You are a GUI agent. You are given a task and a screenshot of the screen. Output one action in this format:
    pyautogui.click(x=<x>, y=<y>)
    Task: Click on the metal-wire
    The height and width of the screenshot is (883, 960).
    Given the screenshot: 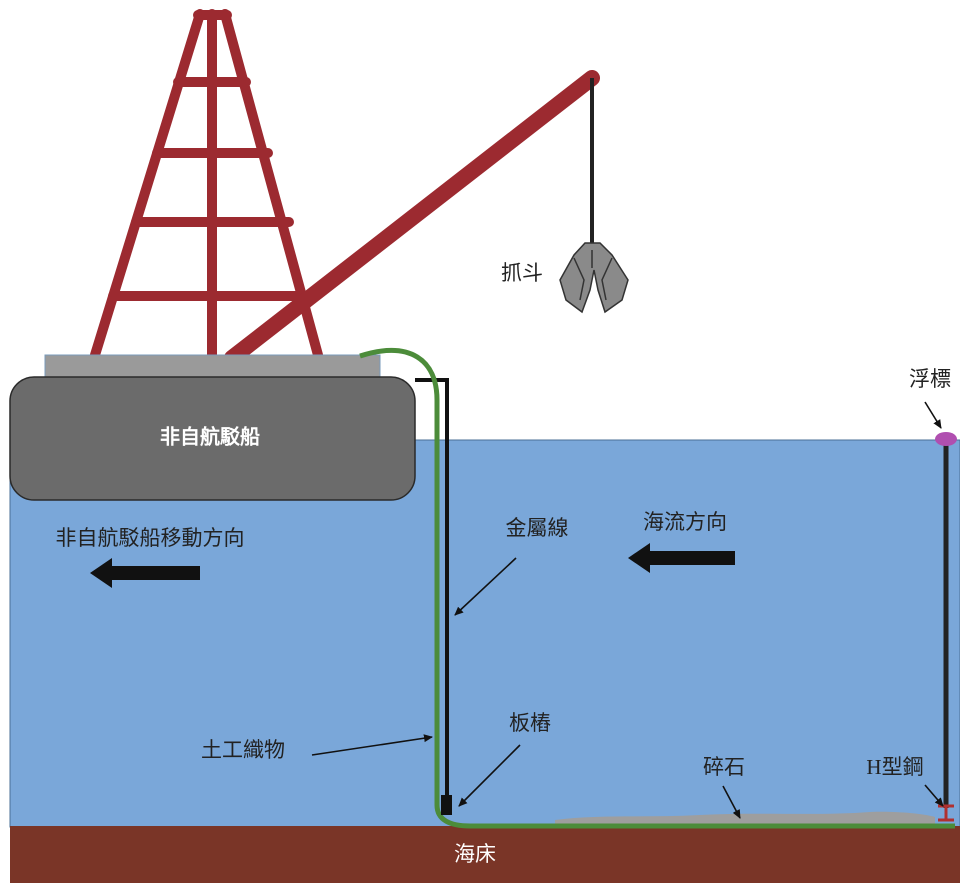 What is the action you would take?
    pyautogui.click(x=432, y=589)
    